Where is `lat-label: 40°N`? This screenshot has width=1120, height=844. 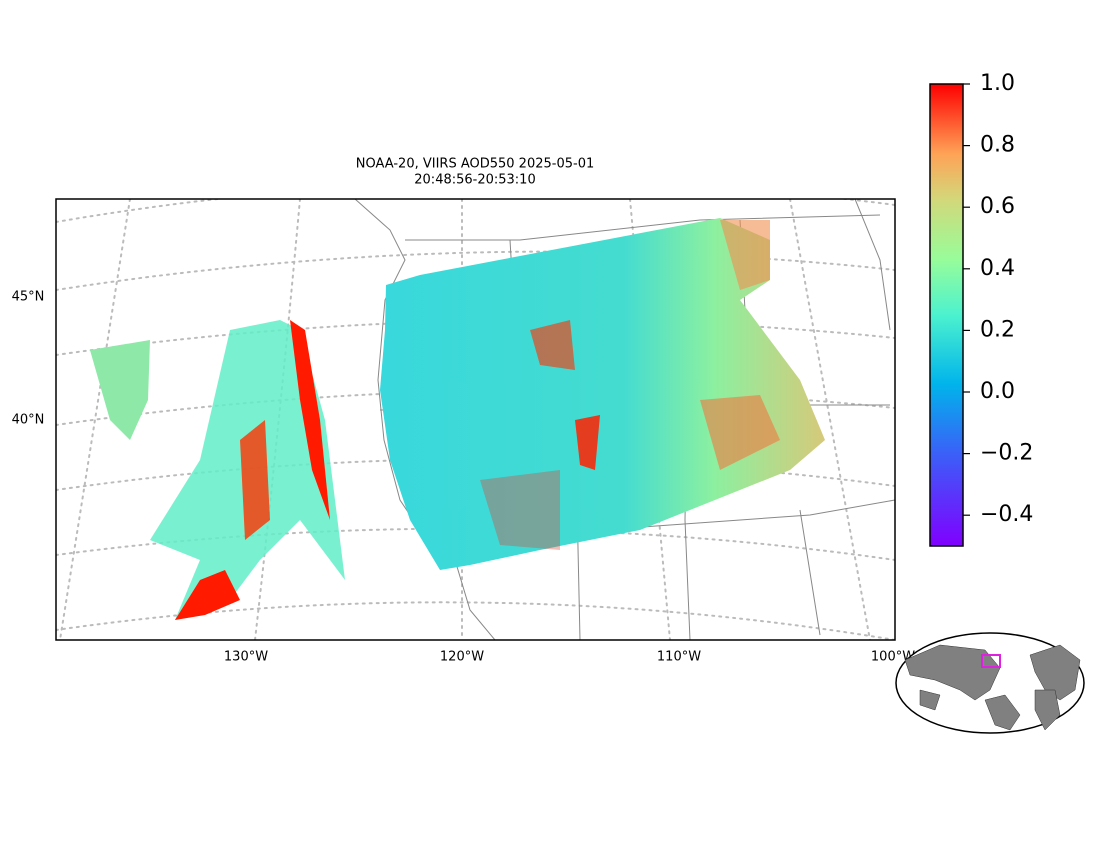
lat-label: 40°N is located at coordinates (28, 420).